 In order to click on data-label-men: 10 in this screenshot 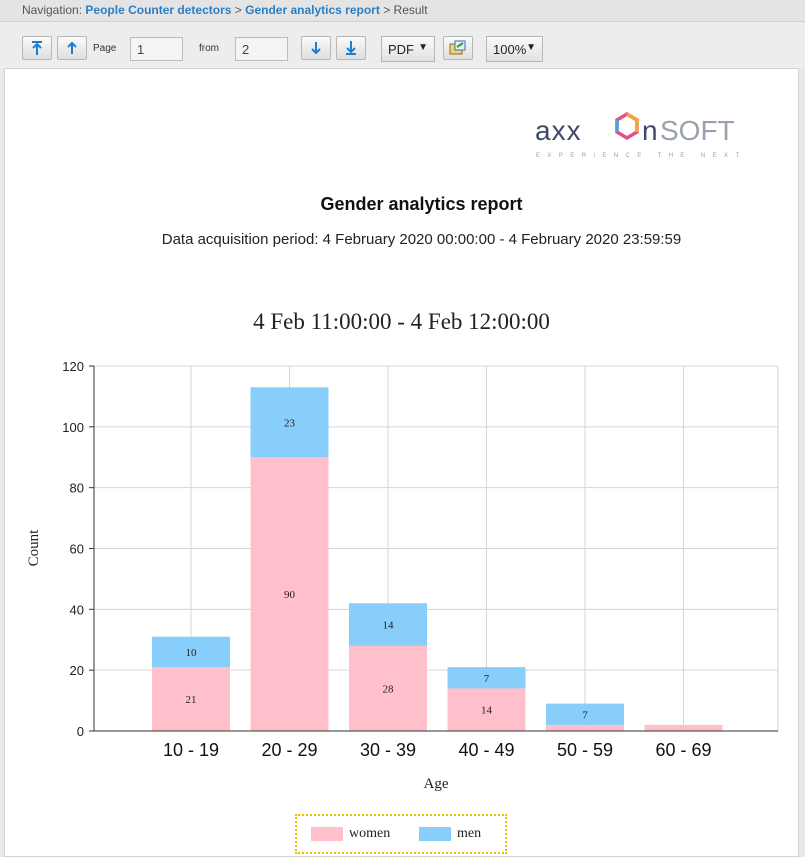, I will do `click(192, 653)`.